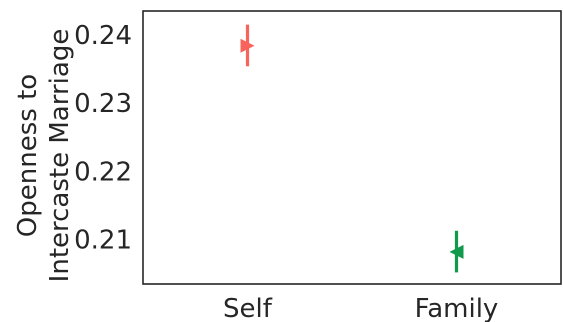 The width and height of the screenshot is (563, 322). I want to click on y-axis-label-line-2: Intercaste Marriage, so click(60, 156).